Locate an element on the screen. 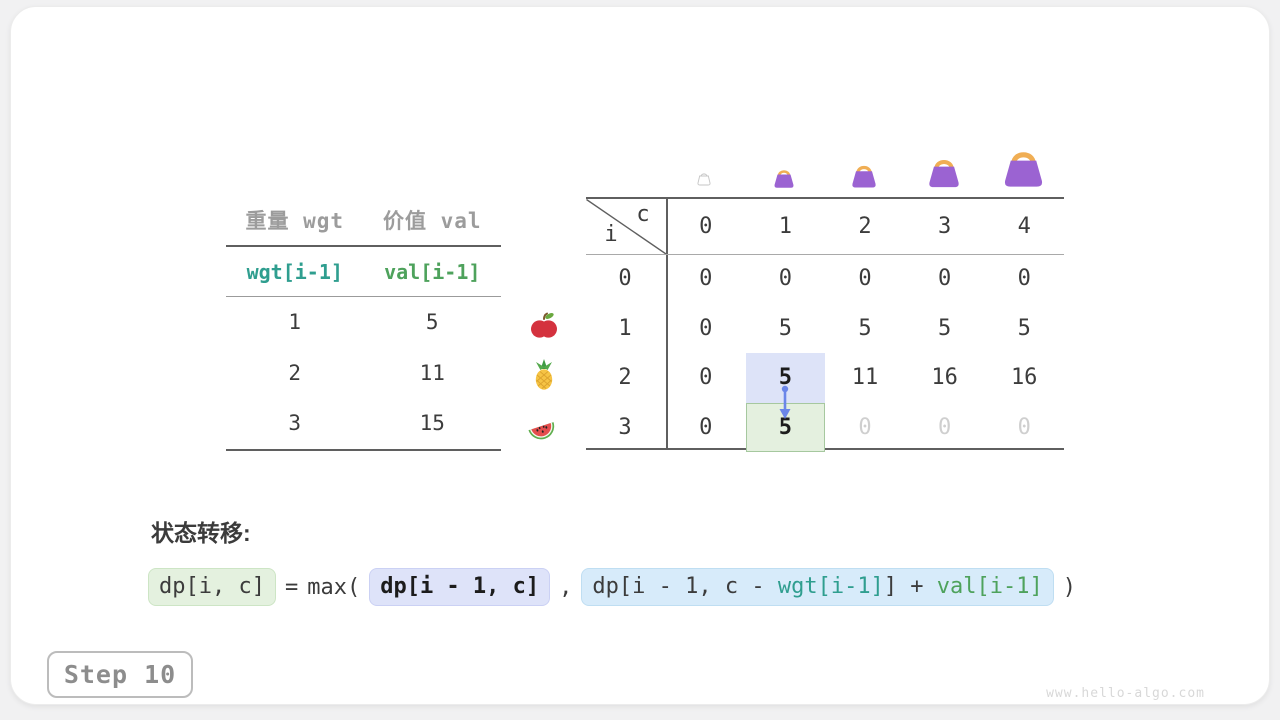  dp-corner-row-var: i is located at coordinates (611, 234).